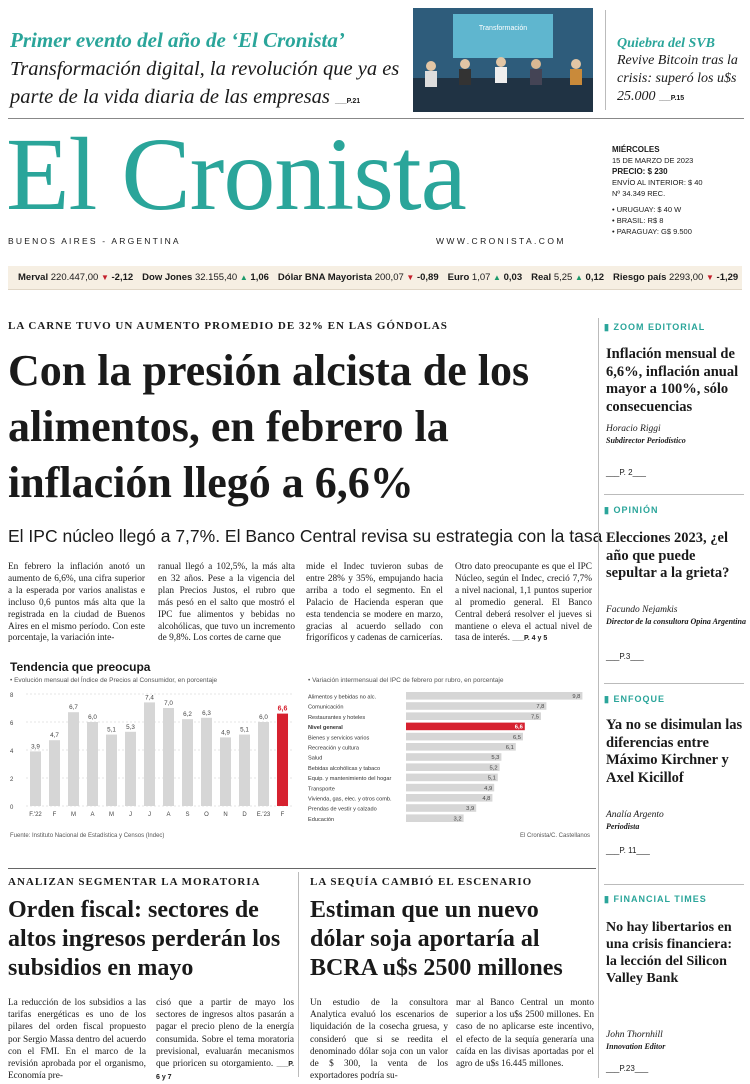  I want to click on category-label: Equip. y mantenimiento del hogar, so click(349, 779).